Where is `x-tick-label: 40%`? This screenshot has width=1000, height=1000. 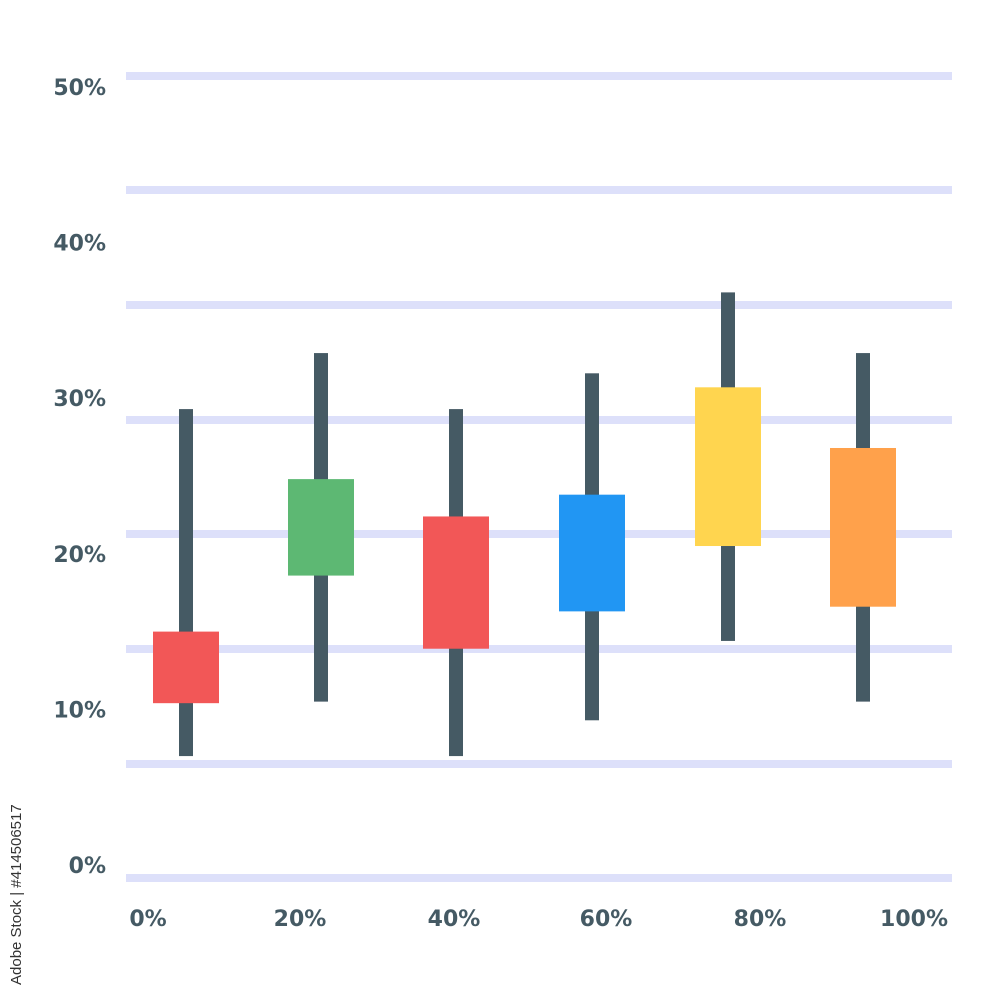
x-tick-label: 40% is located at coordinates (454, 919).